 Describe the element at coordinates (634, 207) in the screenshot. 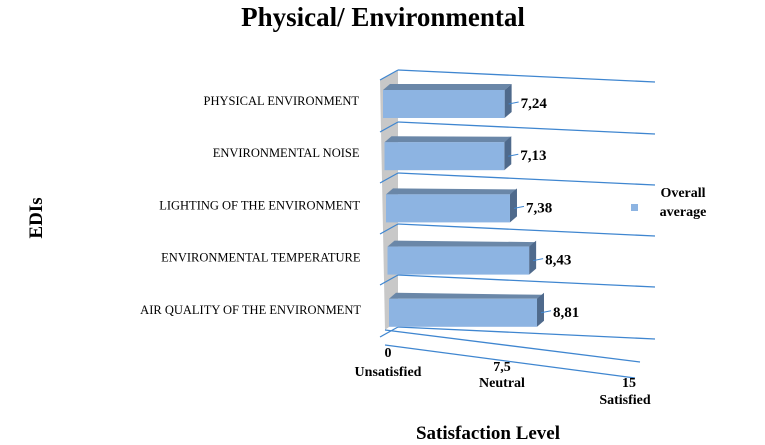

I see `legend-swatch` at that location.